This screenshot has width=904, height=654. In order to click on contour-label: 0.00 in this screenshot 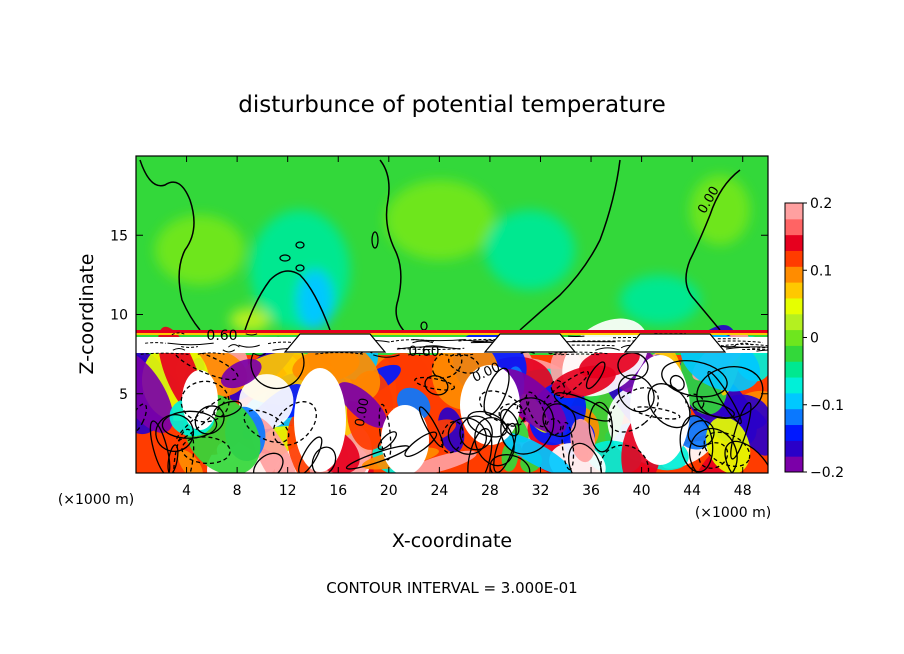, I will do `click(363, 412)`.